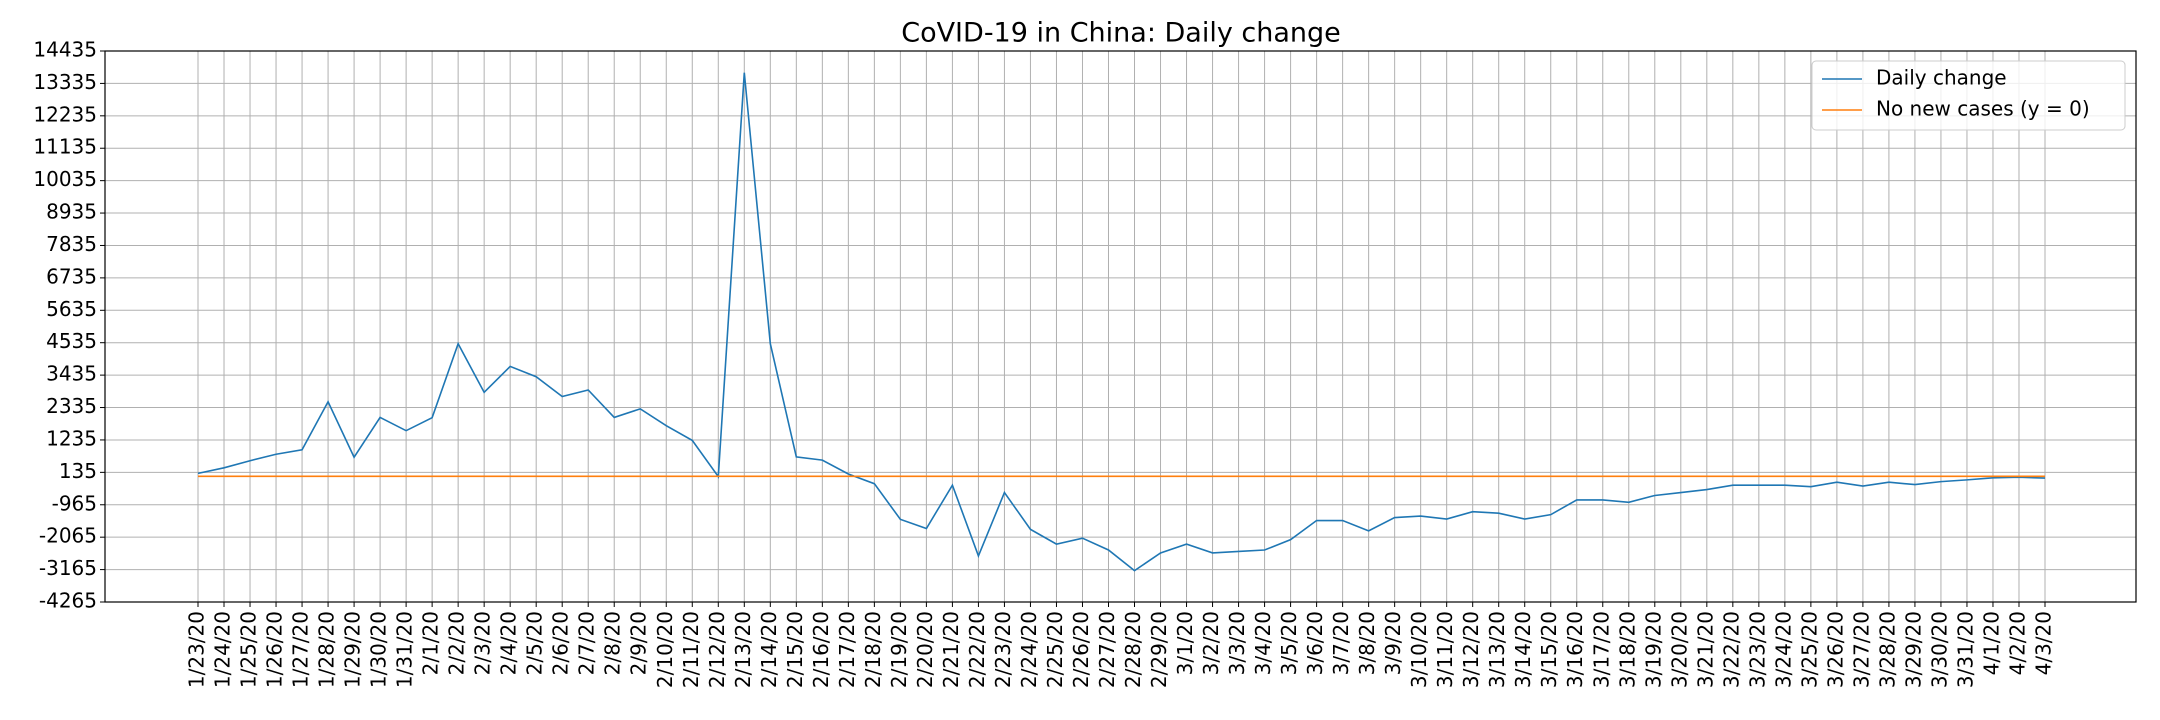 The height and width of the screenshot is (720, 2160). What do you see at coordinates (1315, 643) in the screenshot?
I see `x-tick-label: 3/6/20` at bounding box center [1315, 643].